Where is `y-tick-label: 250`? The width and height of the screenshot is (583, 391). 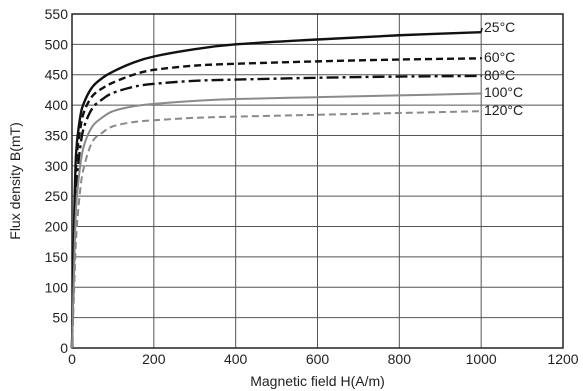 y-tick-label: 250 is located at coordinates (57, 196).